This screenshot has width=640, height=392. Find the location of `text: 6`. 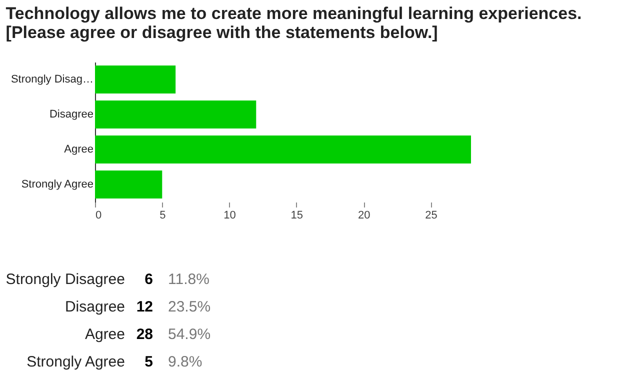

text: 6 is located at coordinates (148, 279).